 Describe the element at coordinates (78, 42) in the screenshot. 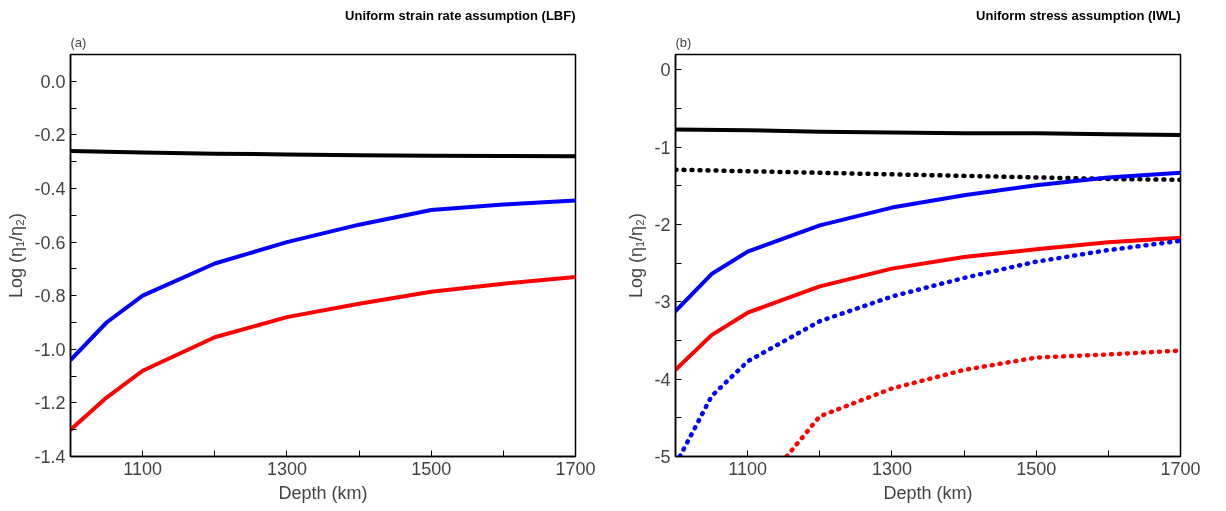

I see `text: (a)` at that location.